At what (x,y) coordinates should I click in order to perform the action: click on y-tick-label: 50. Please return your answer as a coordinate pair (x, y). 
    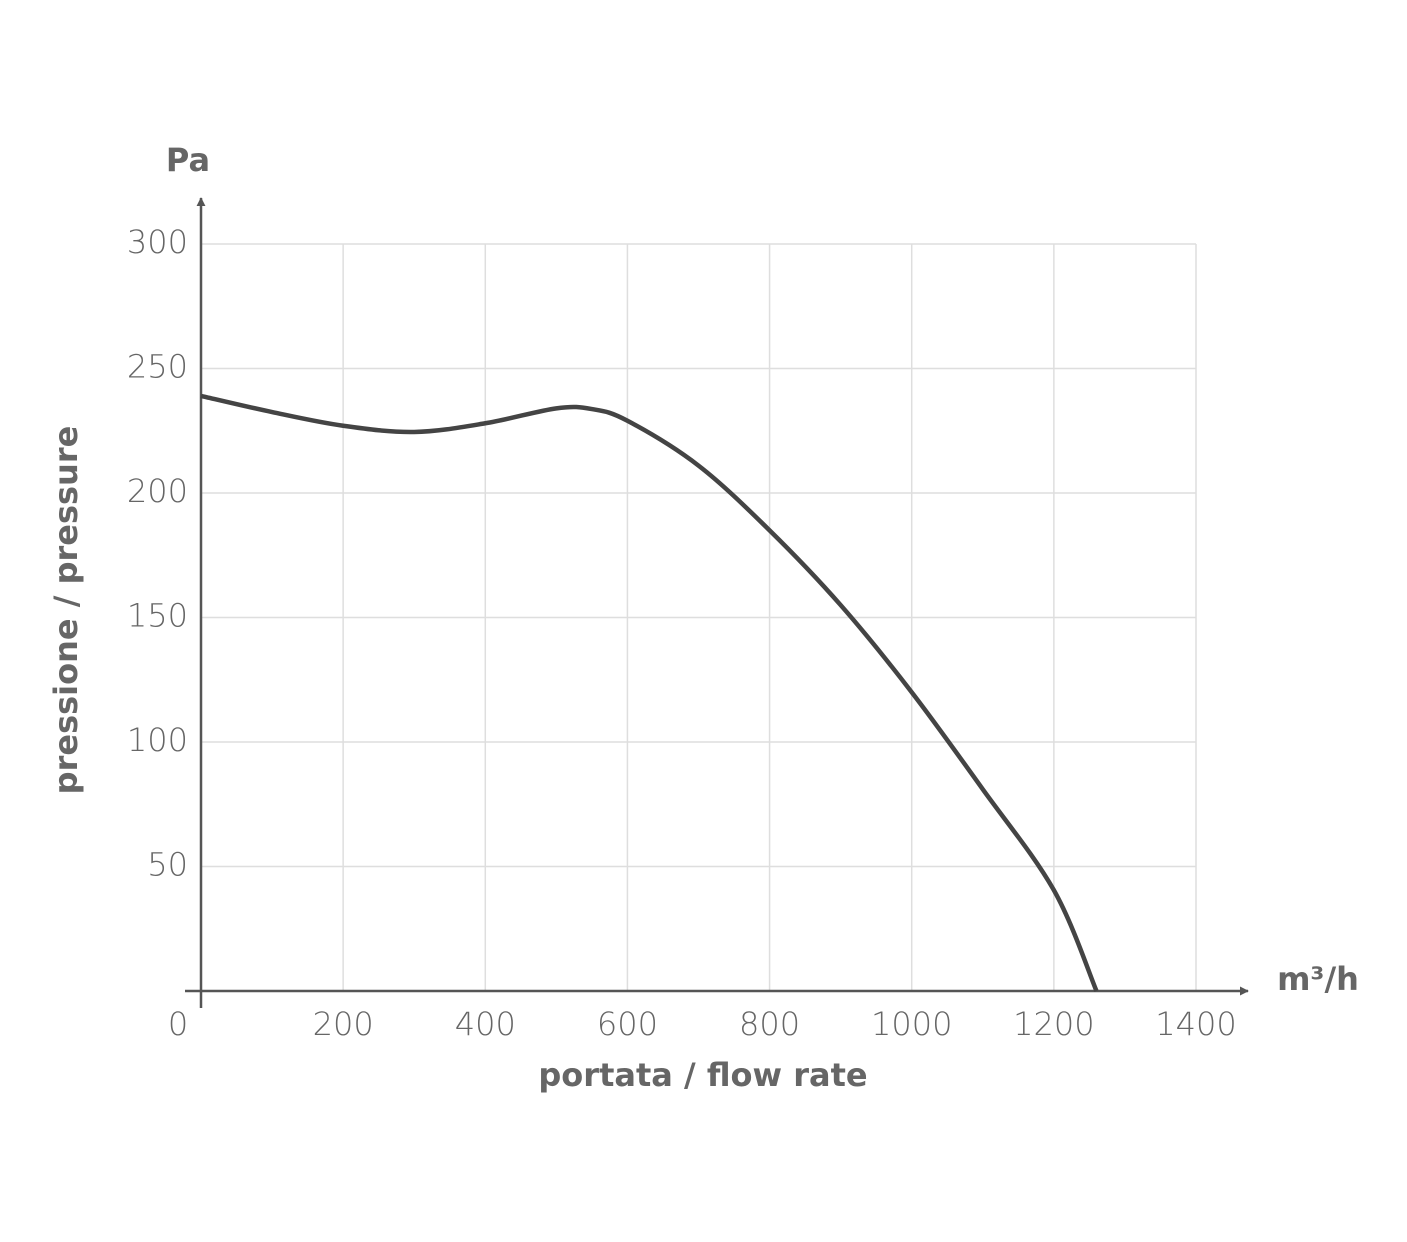
    Looking at the image, I should click on (167, 865).